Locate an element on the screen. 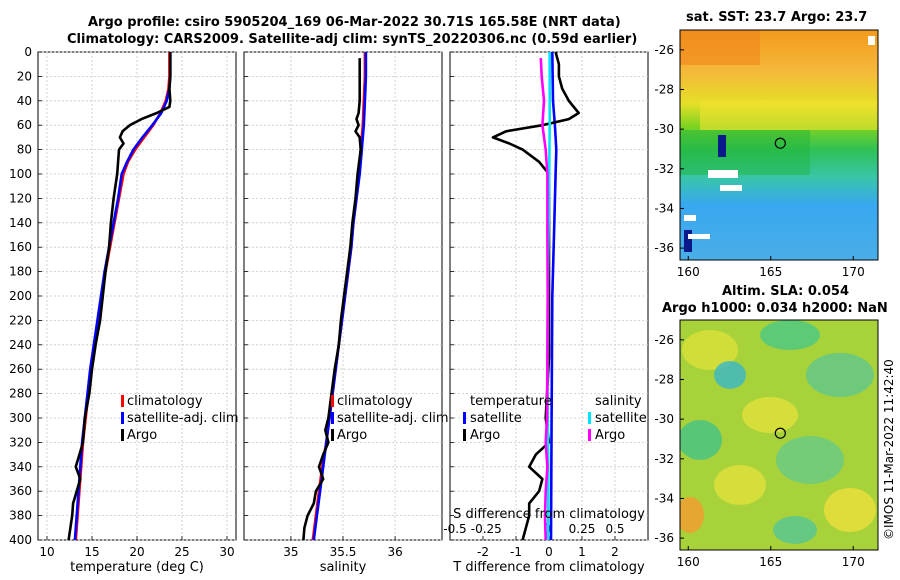 This screenshot has width=900, height=580. tick-label-y: 120 is located at coordinates (20, 198).